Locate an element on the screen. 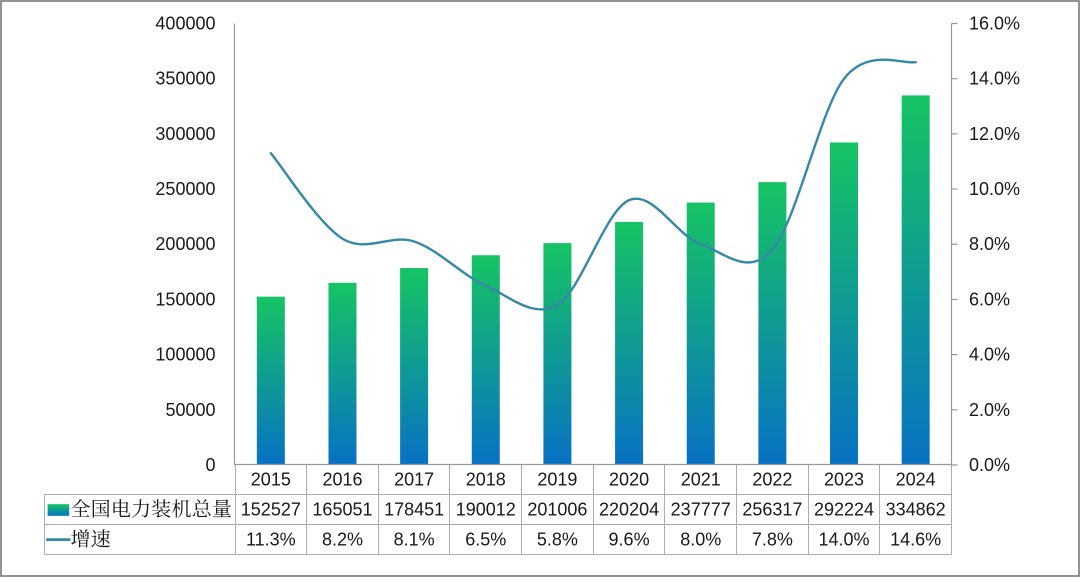 This screenshot has height=582, width=1080. svg-text: 300000 is located at coordinates (185, 134).